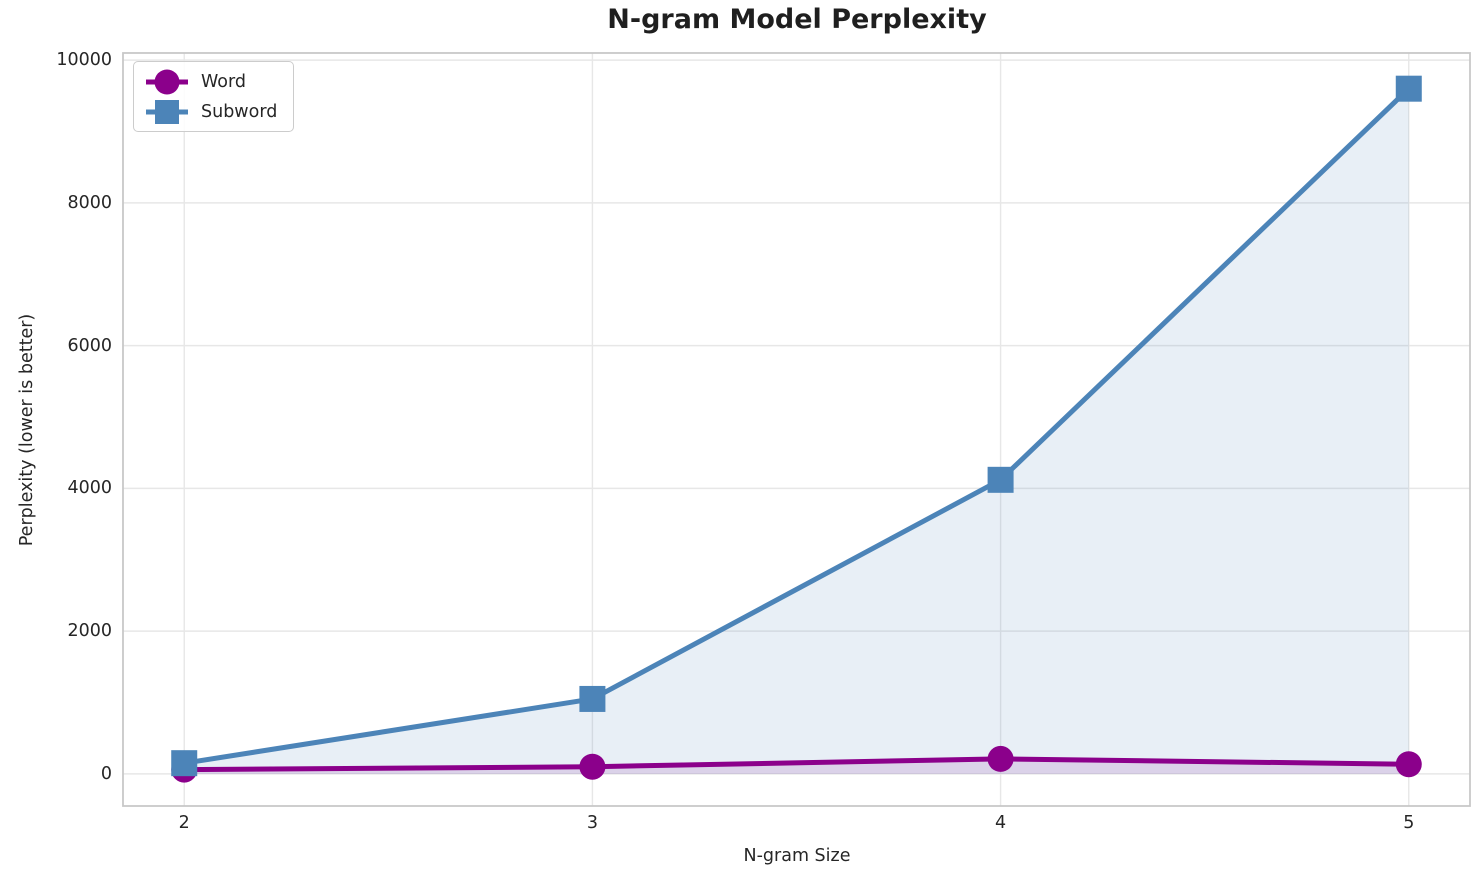 Image resolution: width=1484 pixels, height=885 pixels. I want to click on x-tick-label: 3, so click(592, 823).